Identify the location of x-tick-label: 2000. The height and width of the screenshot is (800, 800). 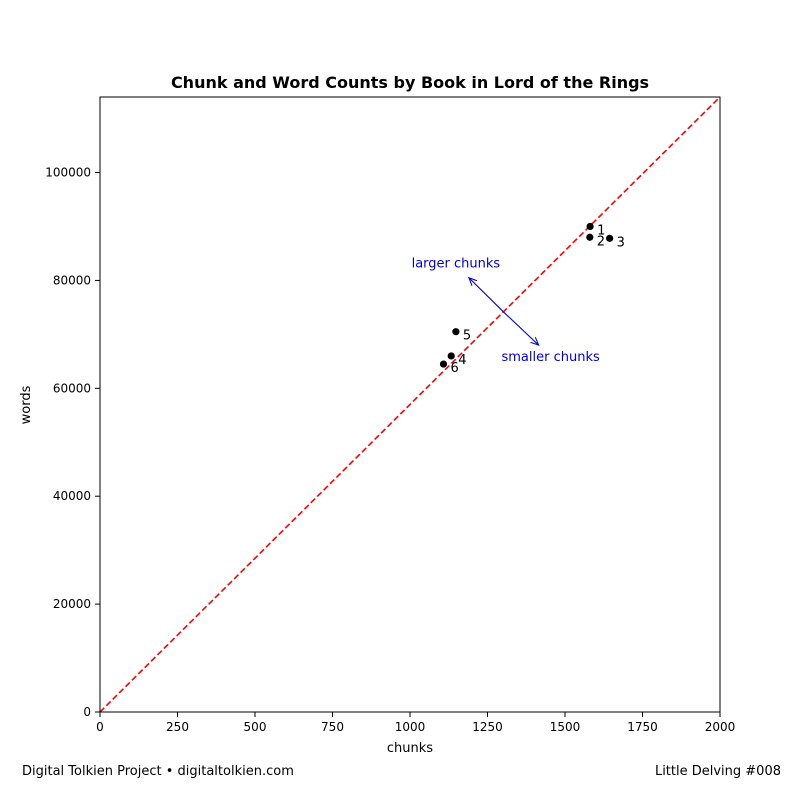
(720, 727).